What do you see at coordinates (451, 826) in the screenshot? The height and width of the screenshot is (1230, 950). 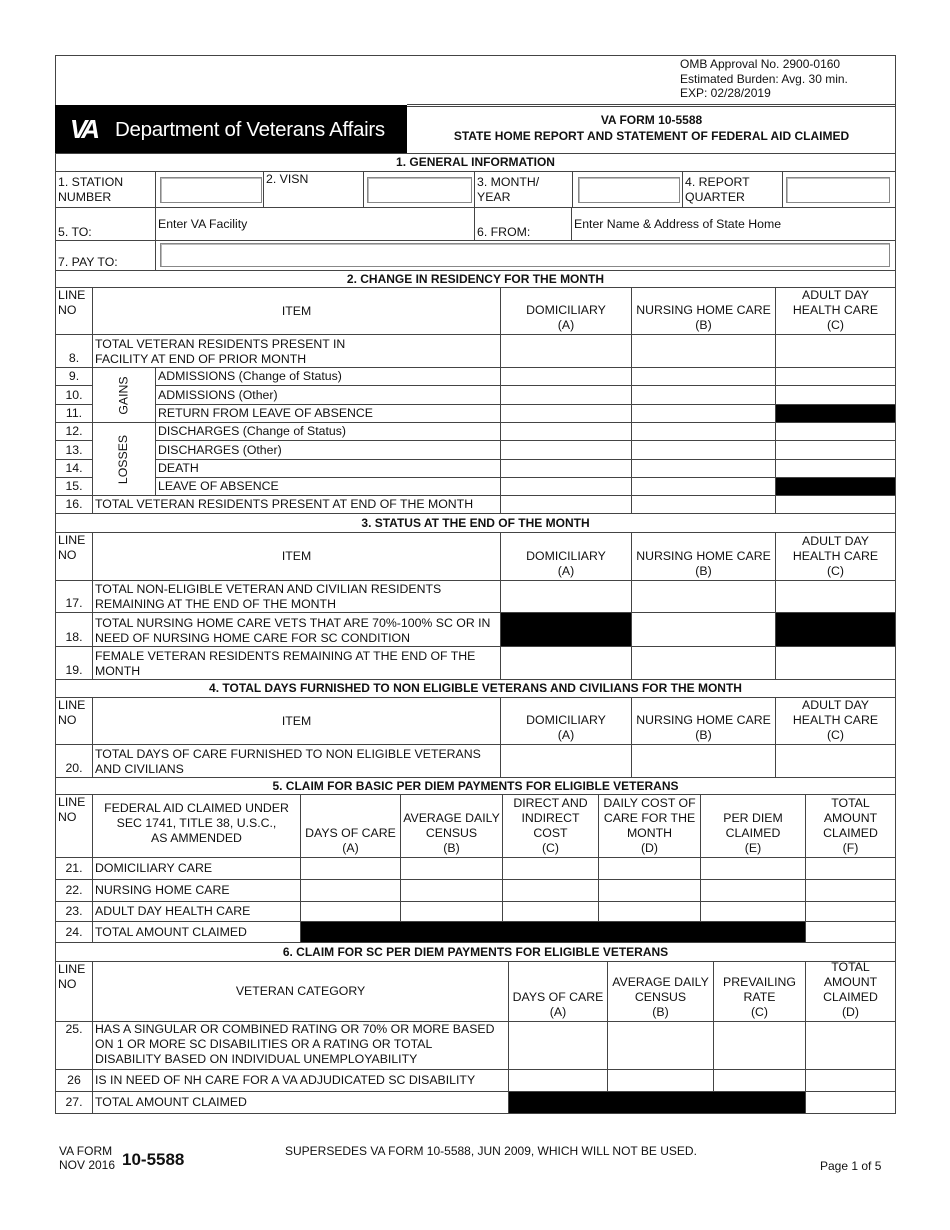 I see `s5-average-daily-census-header: AVERAGE DAILY CENSUS (B)` at bounding box center [451, 826].